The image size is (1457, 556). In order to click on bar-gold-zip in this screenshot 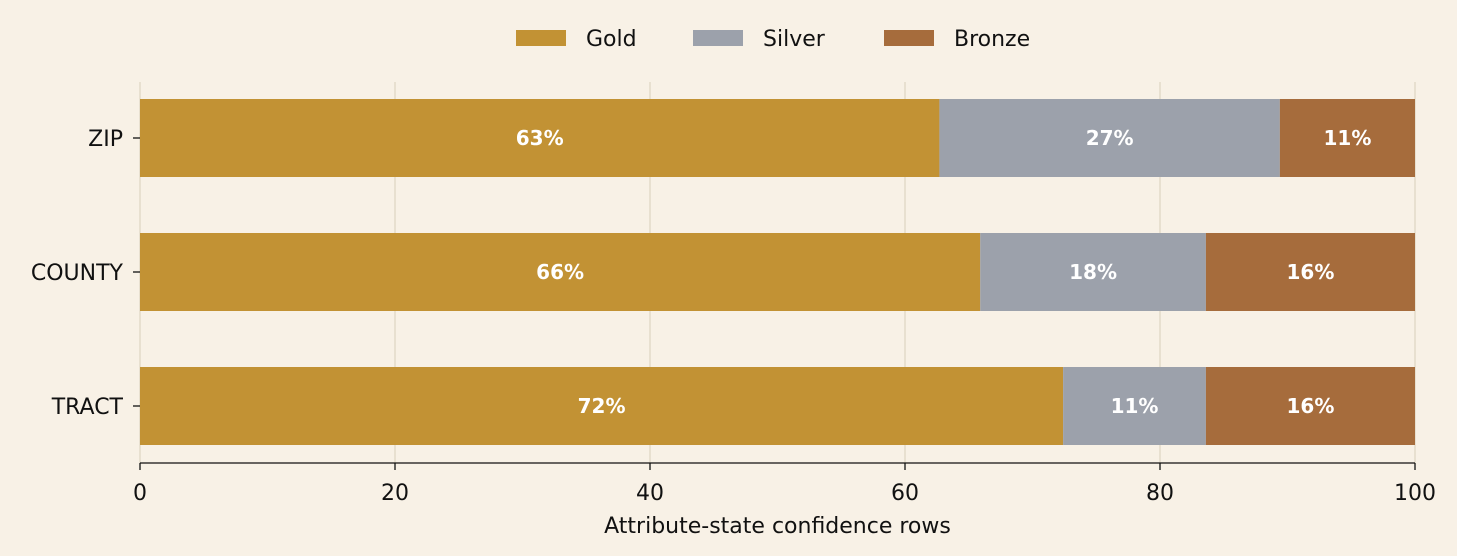, I will do `click(540, 138)`.